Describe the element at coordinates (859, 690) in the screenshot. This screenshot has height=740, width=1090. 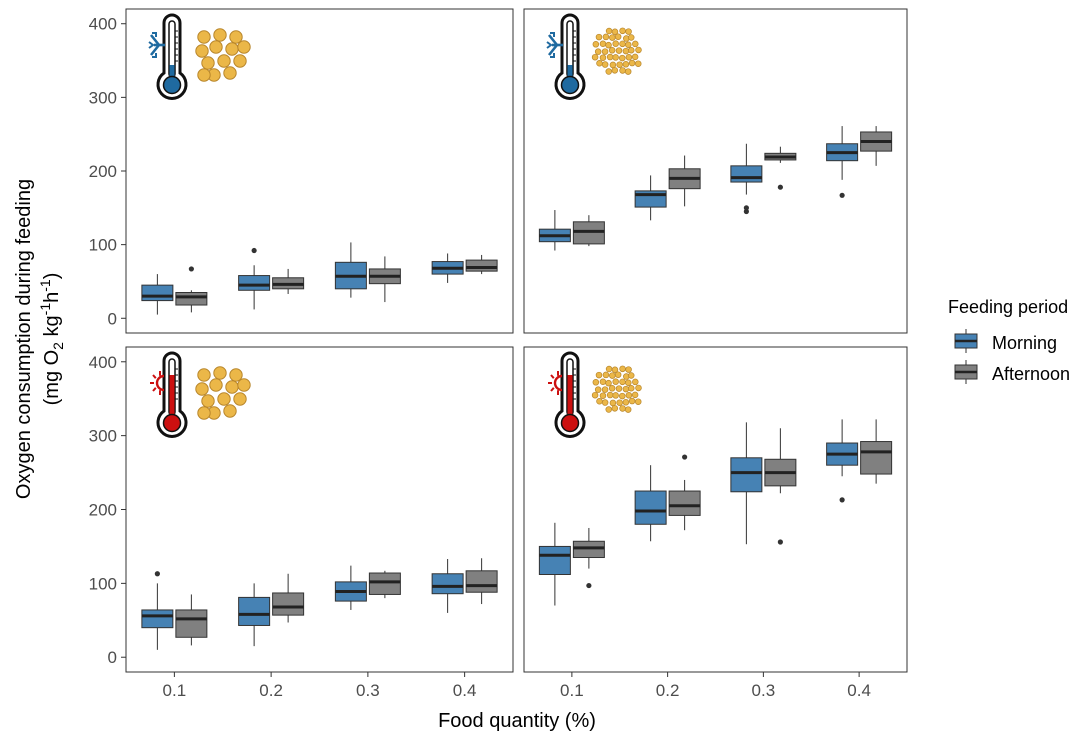
I see `x-tick-label: 0.4` at that location.